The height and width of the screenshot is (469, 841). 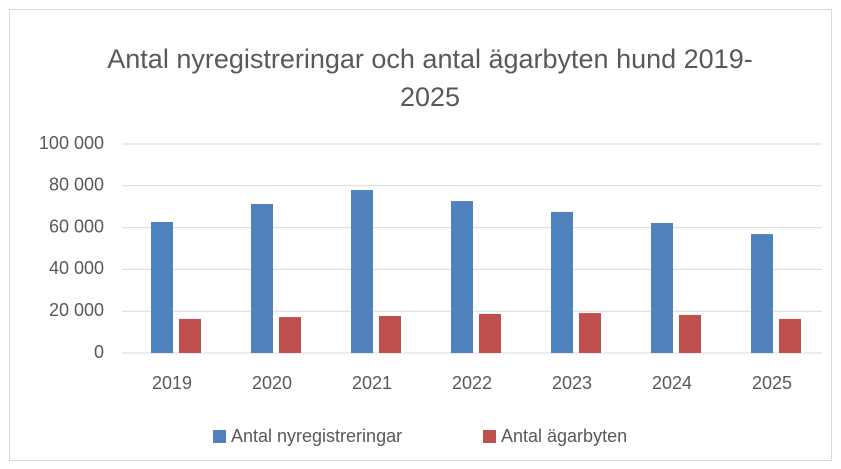 What do you see at coordinates (564, 436) in the screenshot?
I see `legend-label: Antal ägarbyten` at bounding box center [564, 436].